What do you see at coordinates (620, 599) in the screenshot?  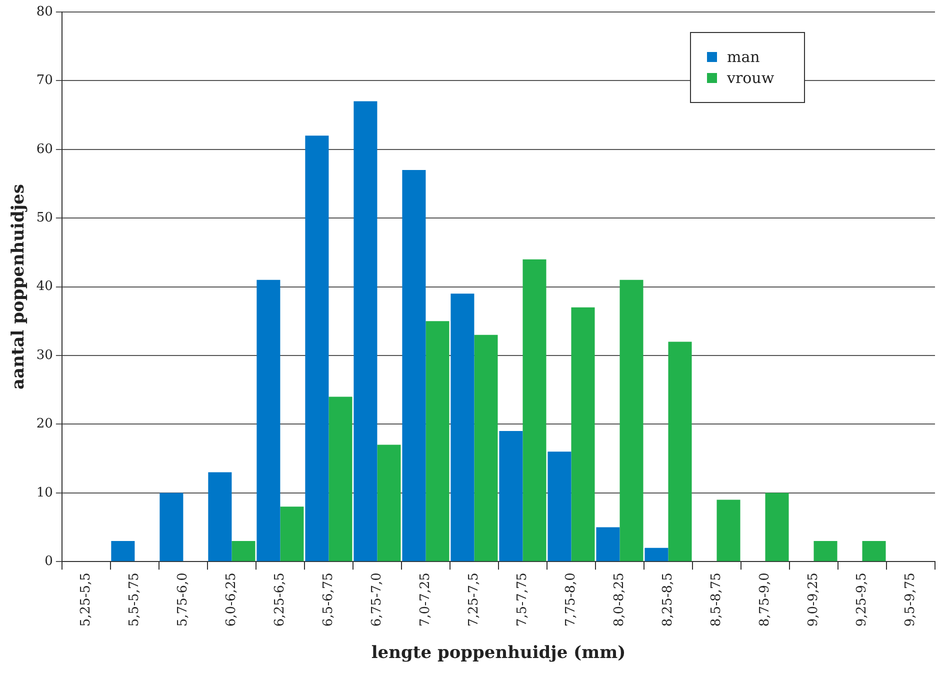 I see `x-tick-label: 8,0-8,25` at bounding box center [620, 599].